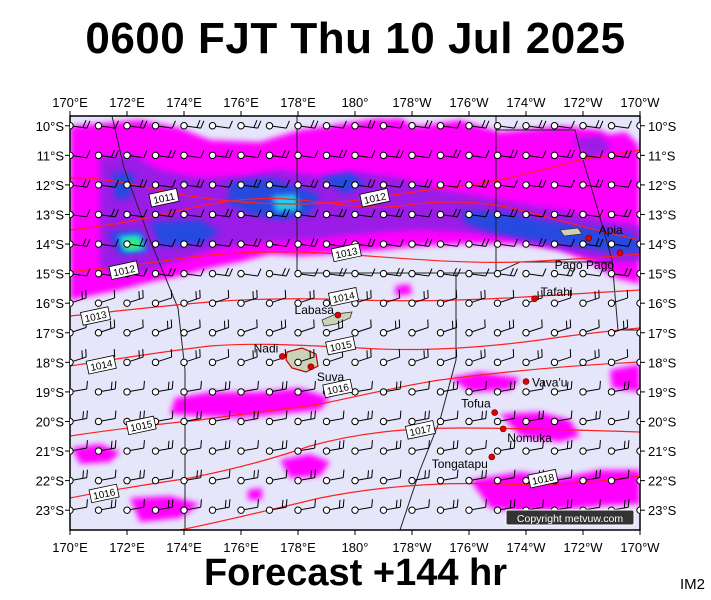 The image size is (711, 600). Describe the element at coordinates (479, 406) in the screenshot. I see `place-tofua: Tofua` at that location.